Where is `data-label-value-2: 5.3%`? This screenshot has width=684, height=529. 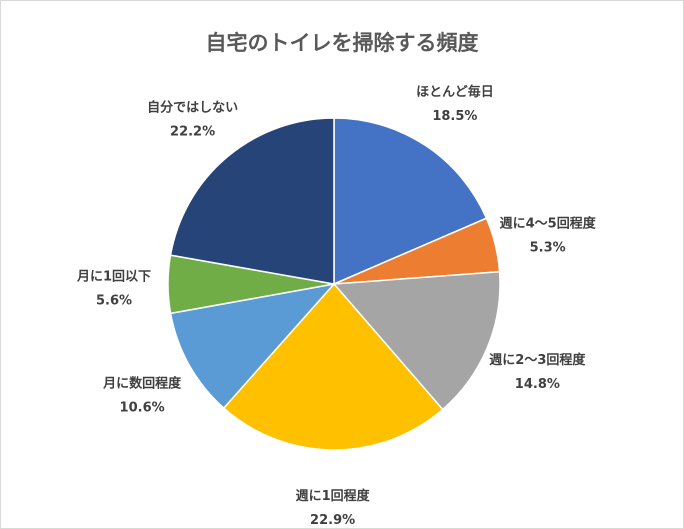 data-label-value-2: 5.3% is located at coordinates (548, 248).